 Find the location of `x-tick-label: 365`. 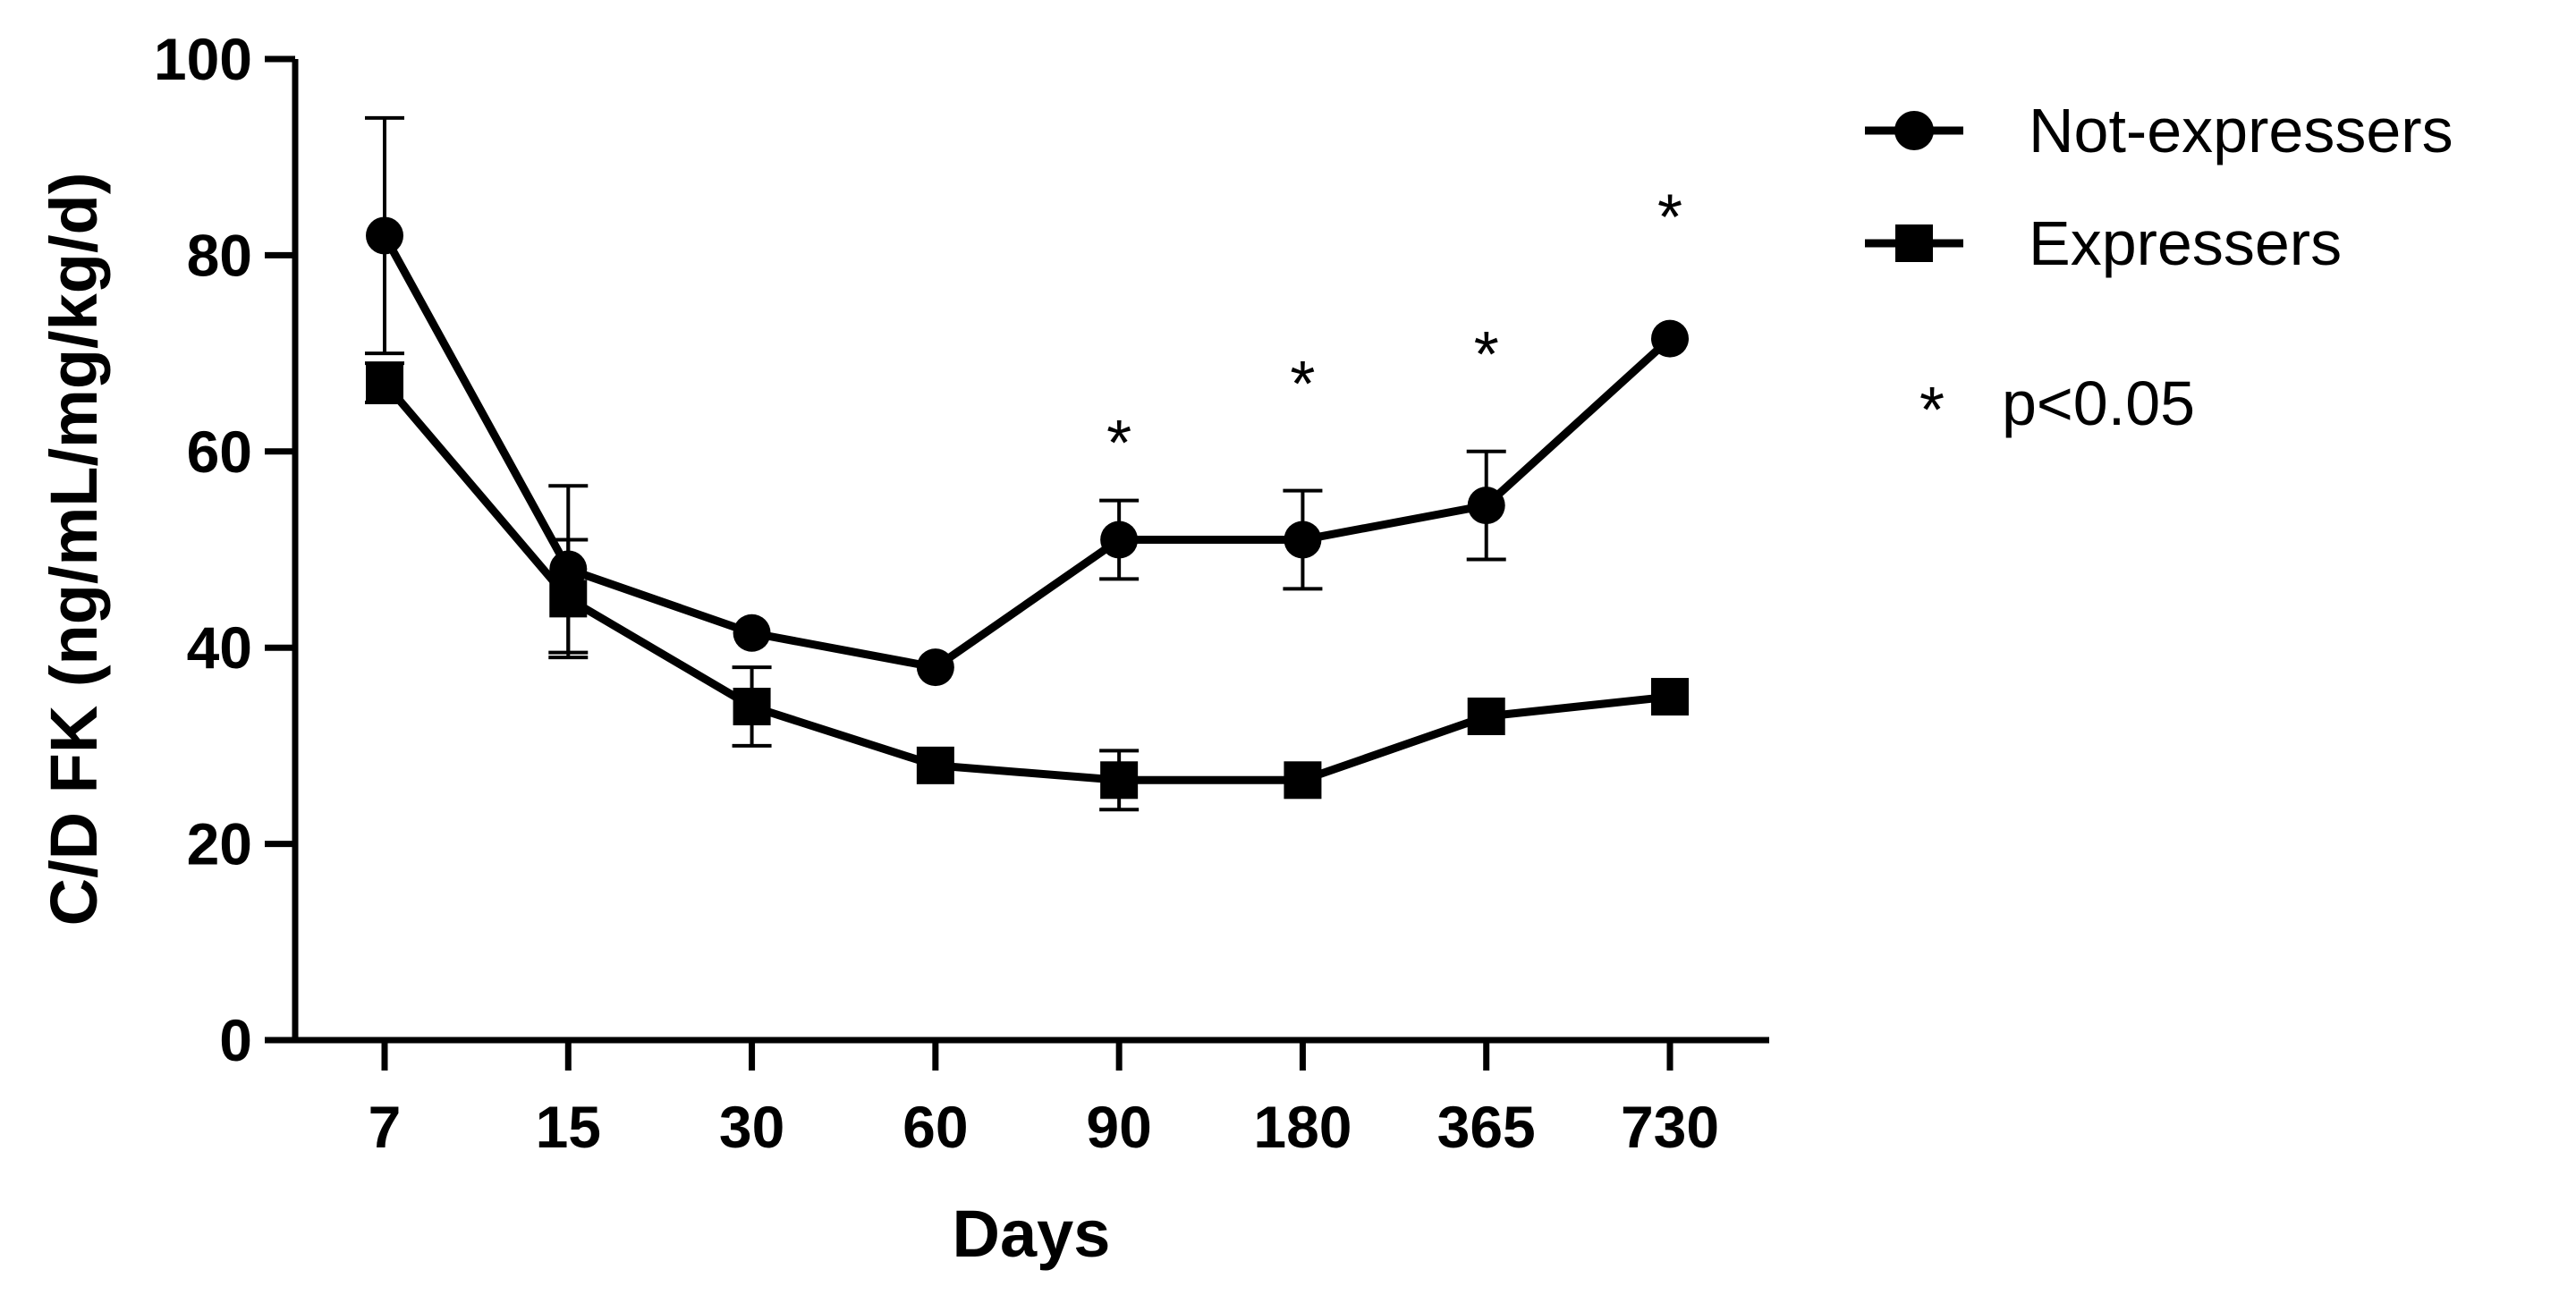

x-tick-label: 365 is located at coordinates (1486, 1127).